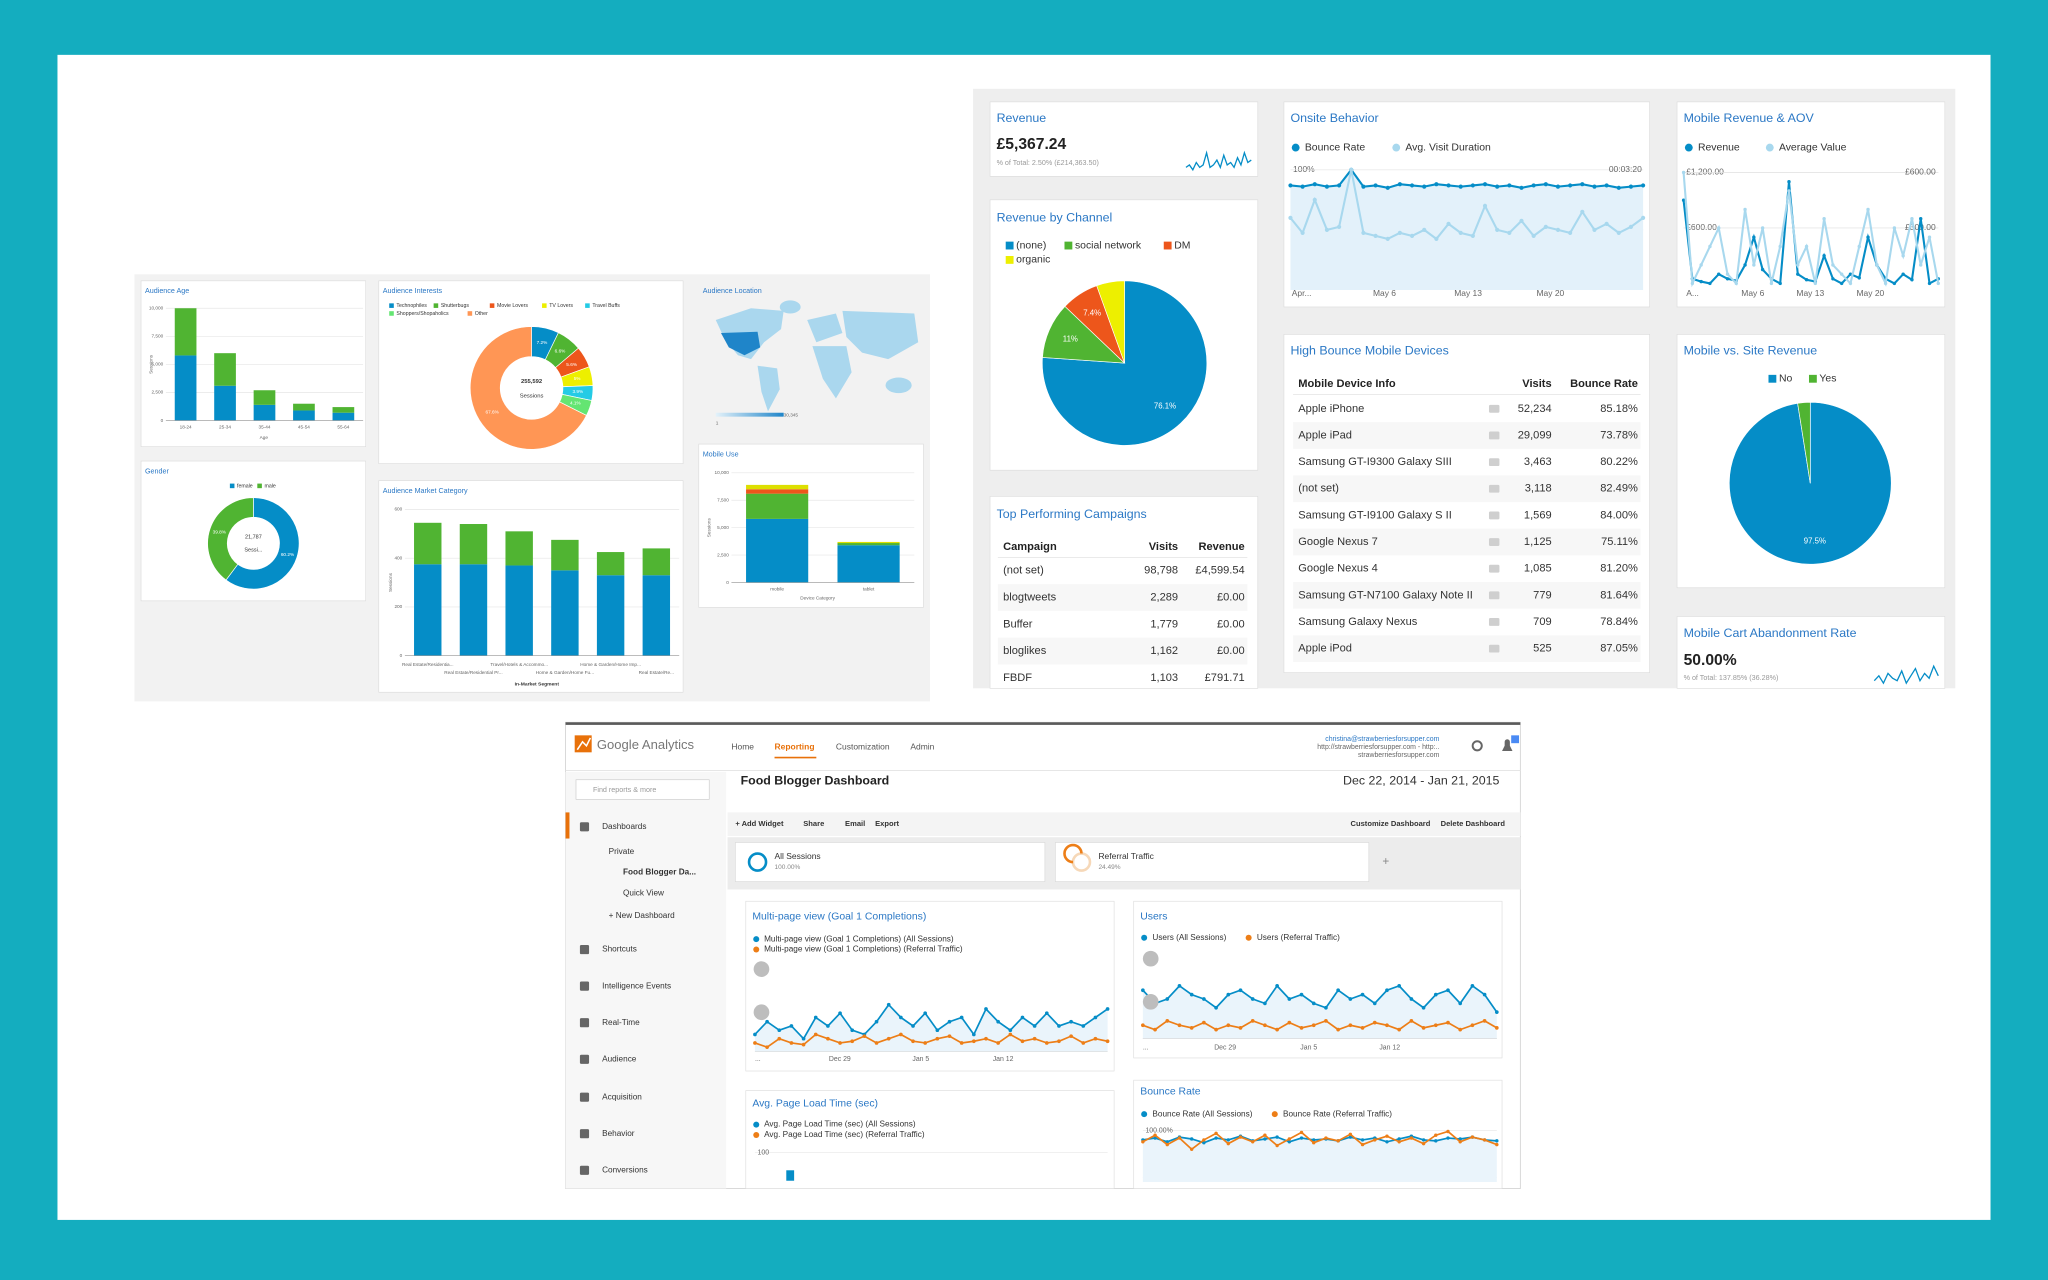 The width and height of the screenshot is (2048, 1280). Describe the element at coordinates (643, 893) in the screenshot. I see `sidebar-item: Quick View` at that location.